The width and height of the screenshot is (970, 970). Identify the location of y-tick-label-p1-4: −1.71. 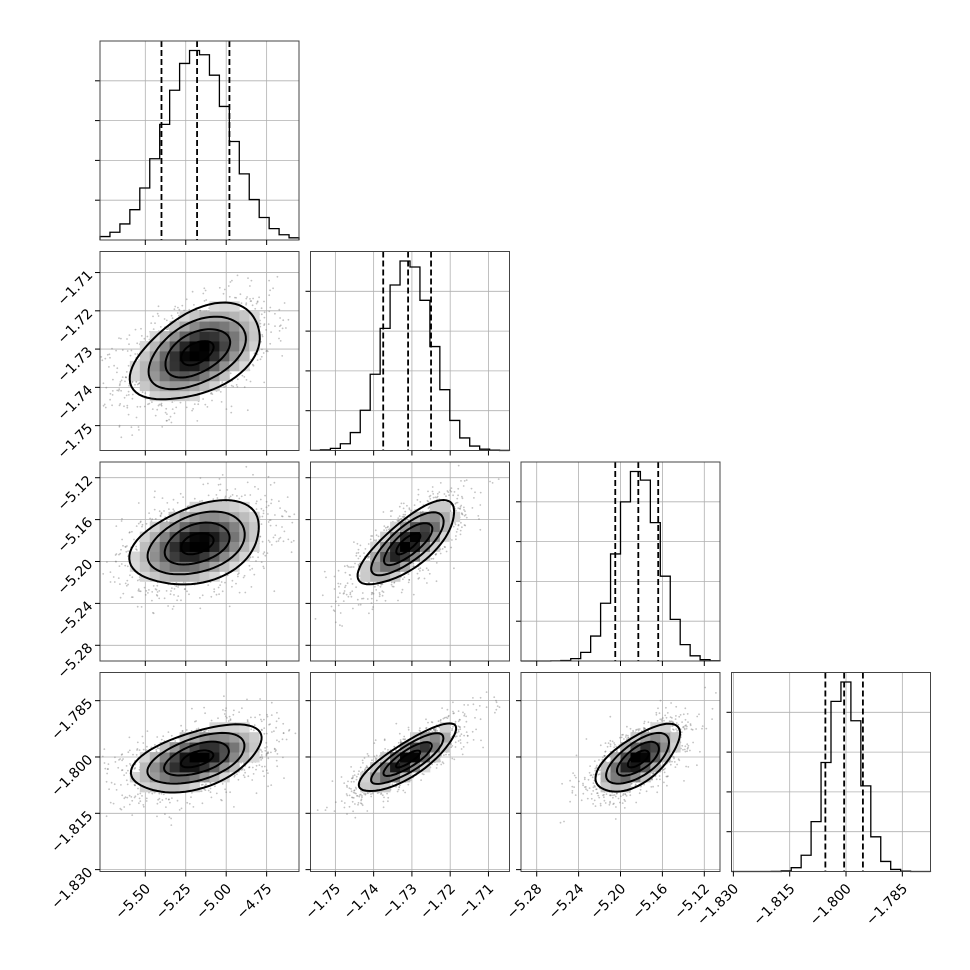
(76, 289).